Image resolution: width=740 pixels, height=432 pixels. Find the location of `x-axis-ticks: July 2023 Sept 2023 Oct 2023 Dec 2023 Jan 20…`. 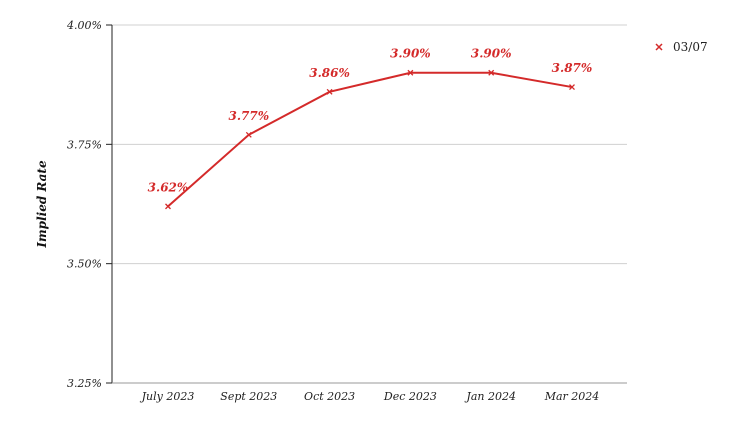

x-axis-ticks: July 2023 Sept 2023 Oct 2023 Dec 2023 Jan 20… is located at coordinates (370, 396).